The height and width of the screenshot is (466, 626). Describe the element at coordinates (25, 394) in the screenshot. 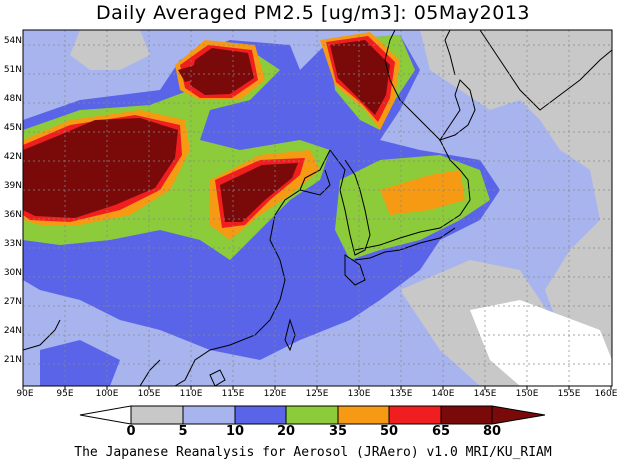

I see `lon-label-90e: 90E` at that location.